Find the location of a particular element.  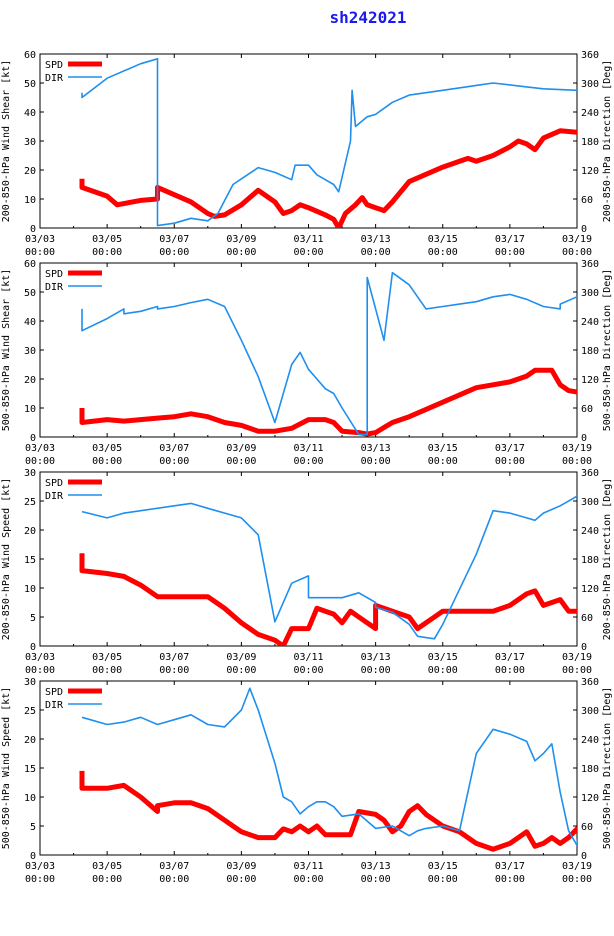

y-axis-label: 200-850-hPa Wind Shear [kt] is located at coordinates (6, 141).